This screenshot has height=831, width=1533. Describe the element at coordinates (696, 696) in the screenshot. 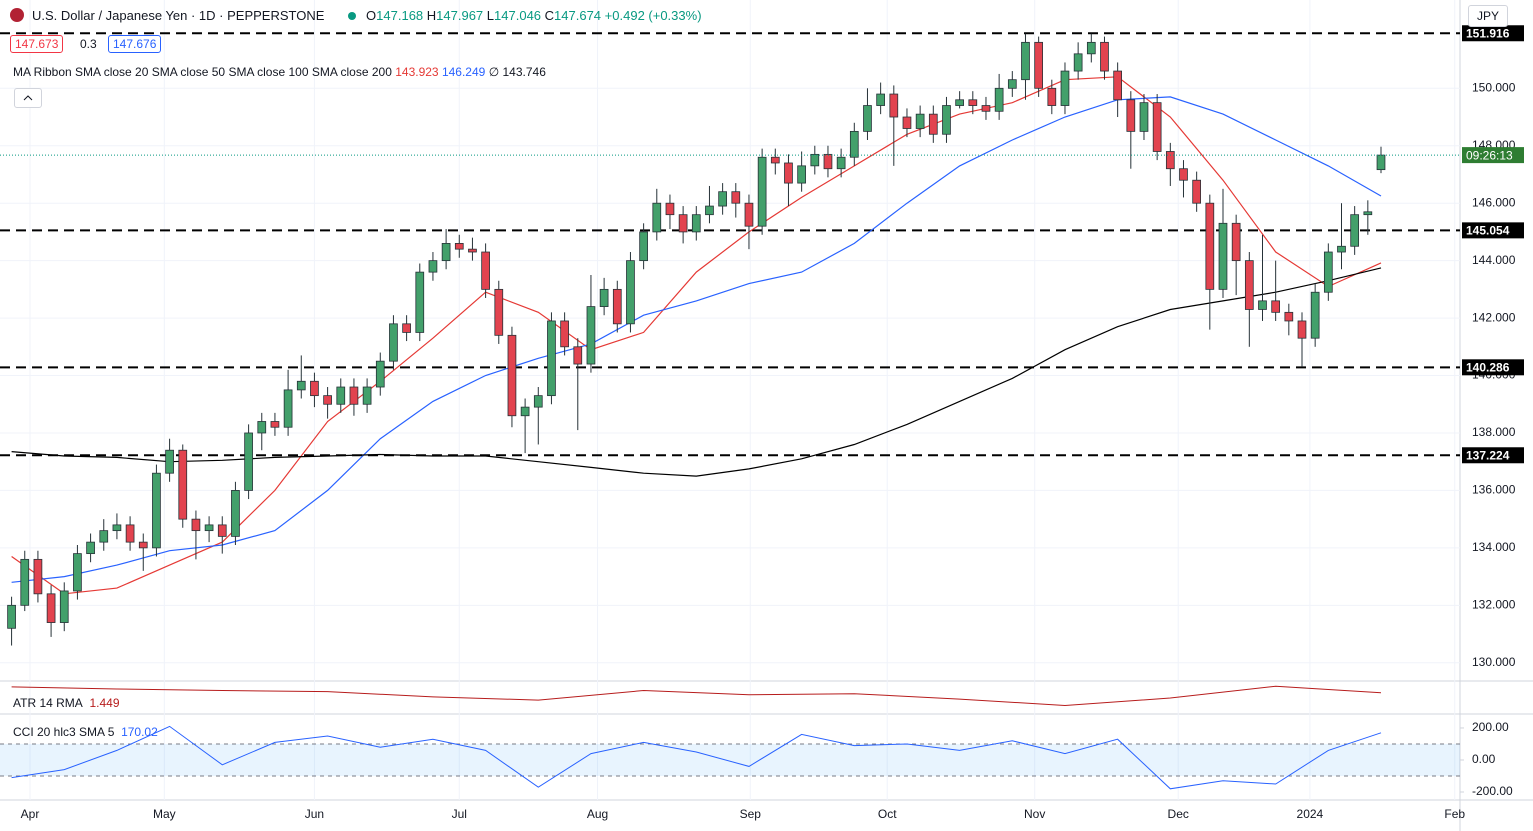

I see `atr-line` at that location.